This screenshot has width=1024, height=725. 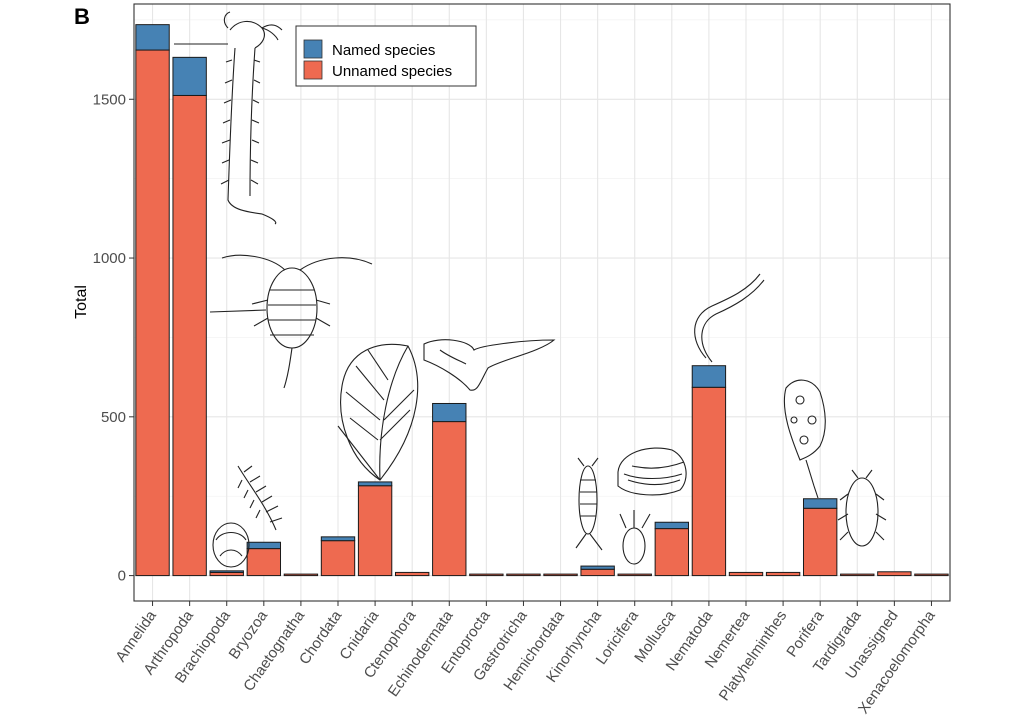 What do you see at coordinates (729, 318) in the screenshot?
I see `nematode-illustration` at bounding box center [729, 318].